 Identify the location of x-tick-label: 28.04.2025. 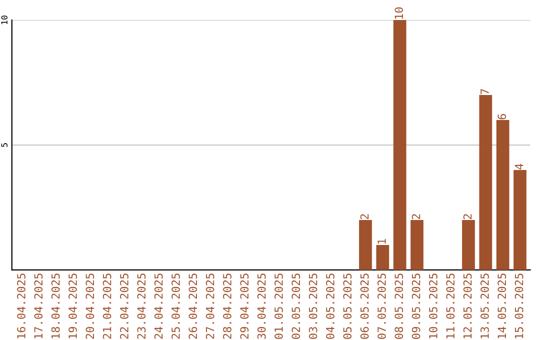
(227, 306).